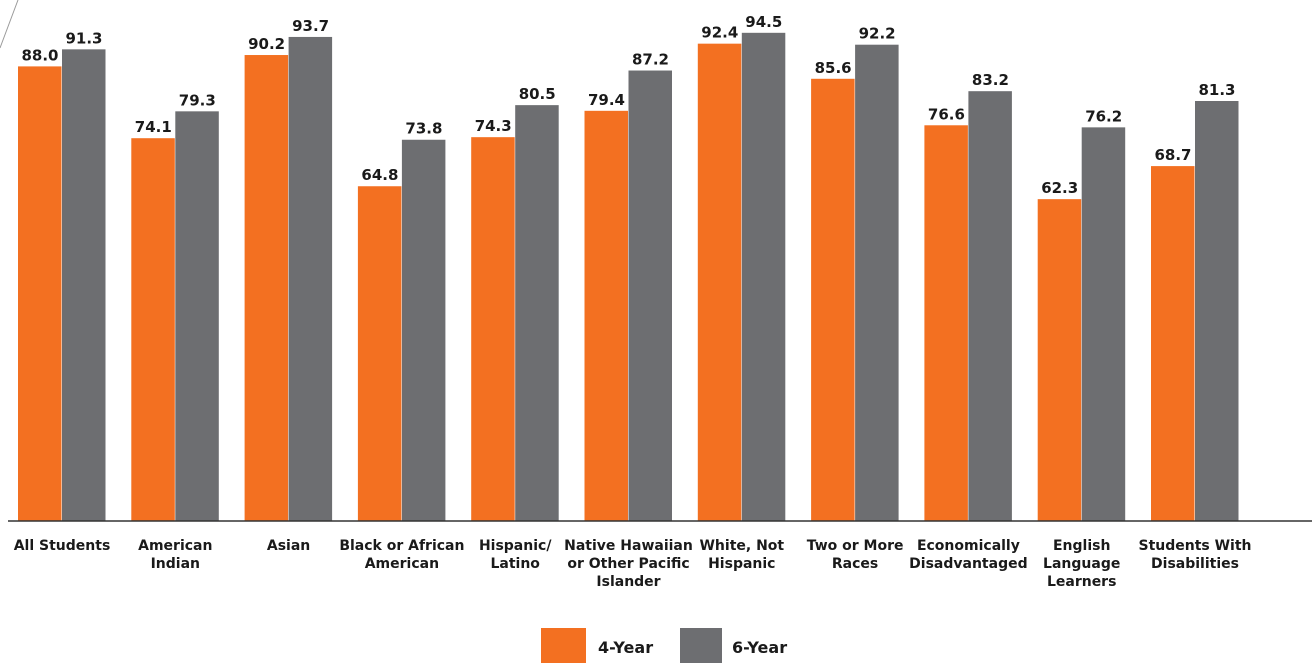 The image size is (1312, 665). I want to click on value-label: 88.0, so click(39, 55).